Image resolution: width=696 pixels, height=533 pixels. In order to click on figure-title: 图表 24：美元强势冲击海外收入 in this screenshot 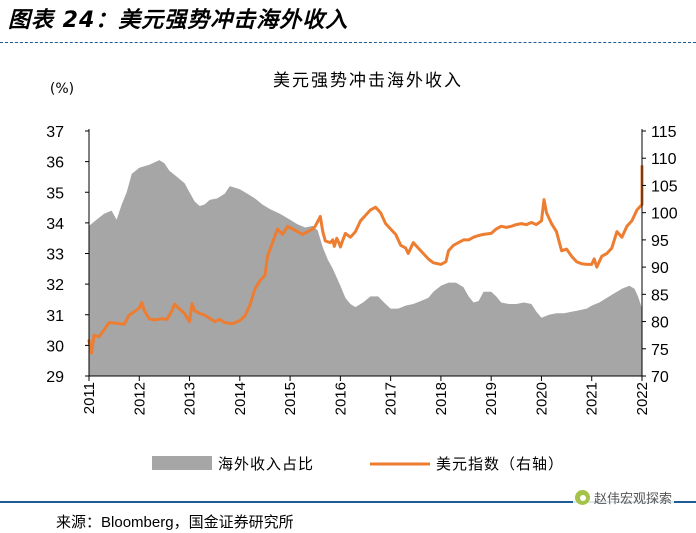, I will do `click(178, 20)`.